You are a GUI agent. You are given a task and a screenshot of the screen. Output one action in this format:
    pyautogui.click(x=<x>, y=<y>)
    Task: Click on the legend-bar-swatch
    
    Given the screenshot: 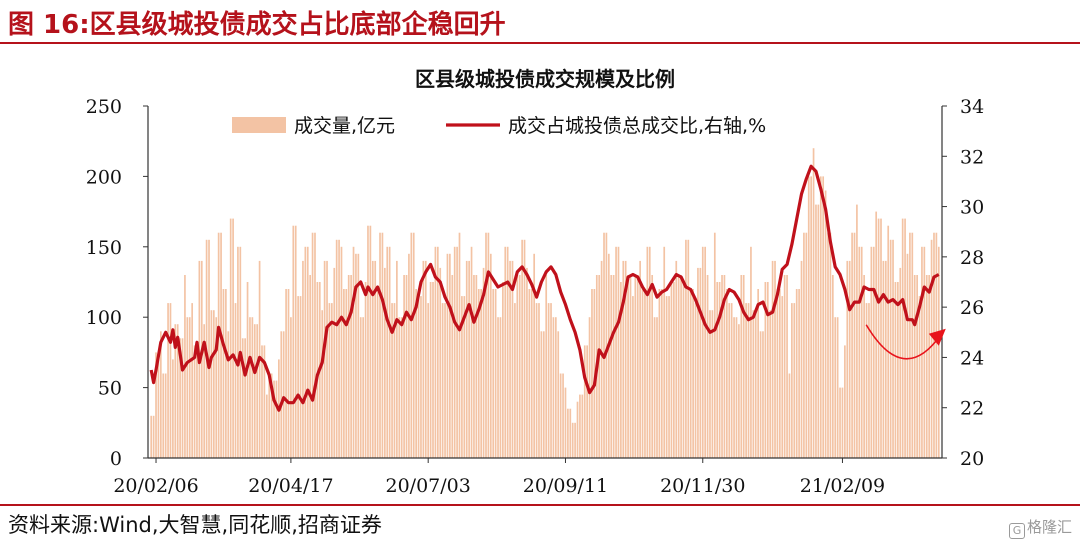 What is the action you would take?
    pyautogui.click(x=259, y=125)
    